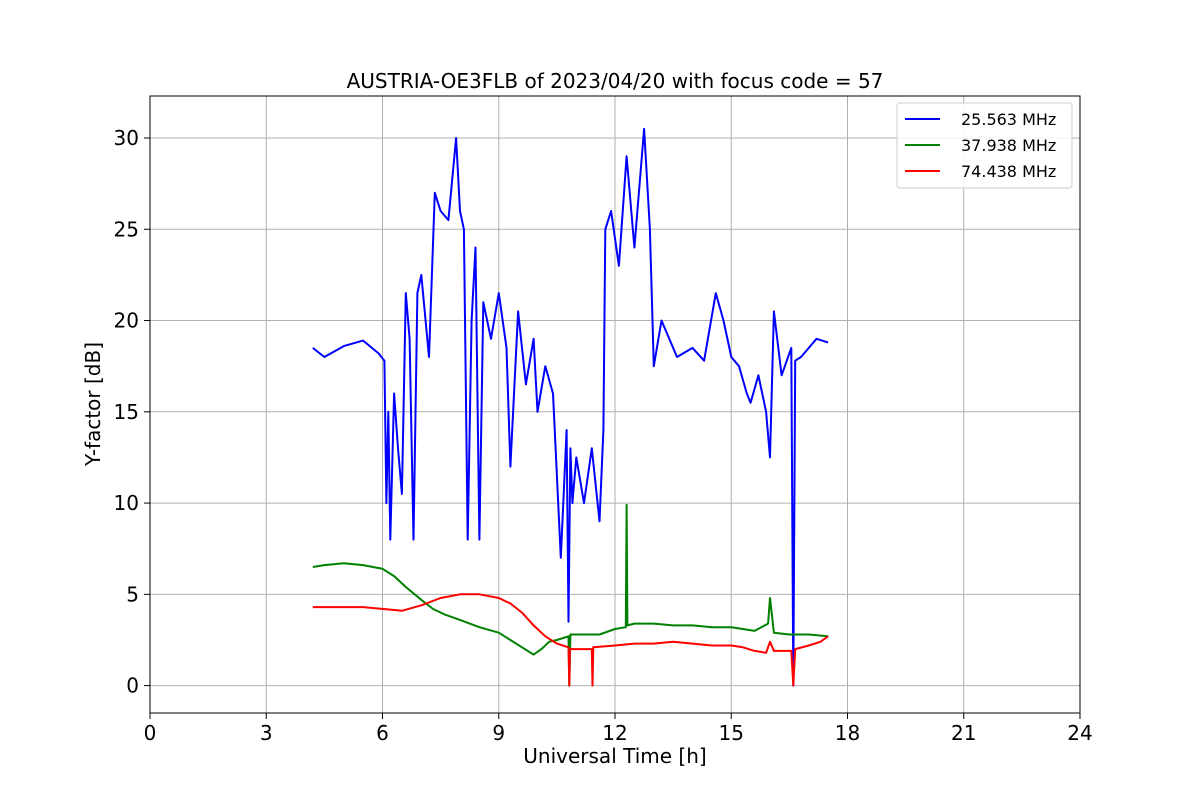 This screenshot has width=1200, height=800. Describe the element at coordinates (150, 733) in the screenshot. I see `x-tick-label: 0` at that location.